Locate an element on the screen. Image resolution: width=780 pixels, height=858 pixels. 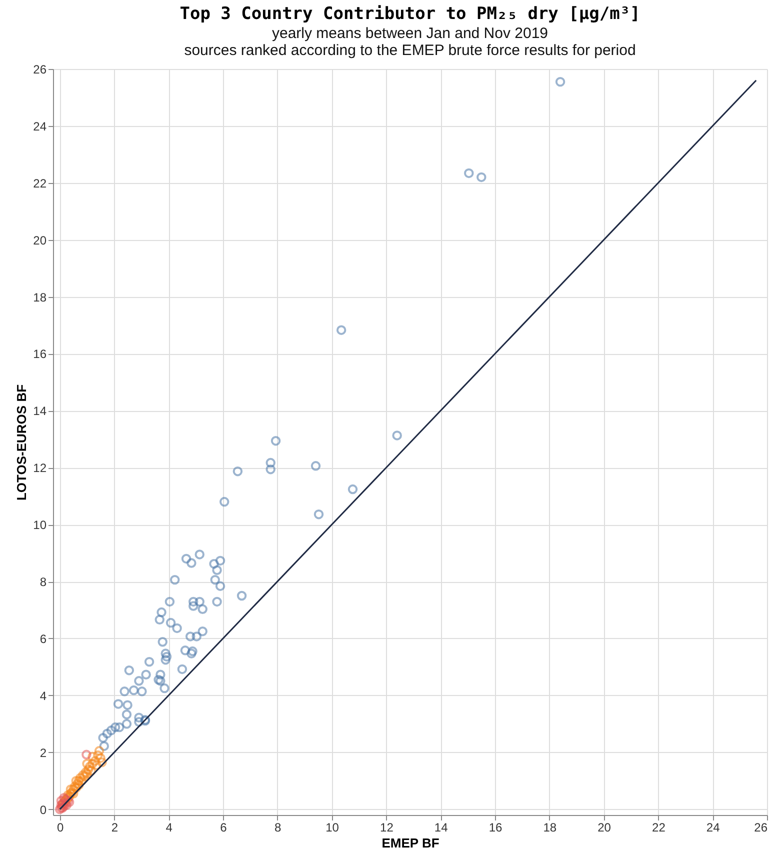
x-tick-label: 14 is located at coordinates (441, 827).